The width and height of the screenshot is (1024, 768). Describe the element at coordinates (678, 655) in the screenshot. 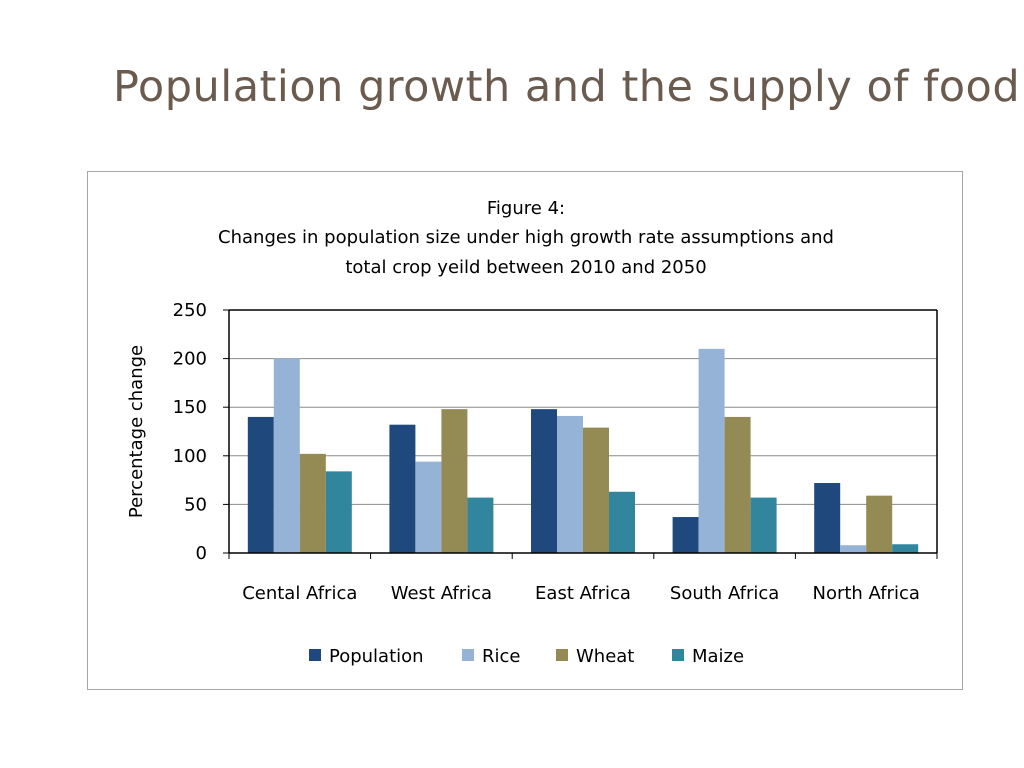

I see `legend-swatch-maize` at that location.